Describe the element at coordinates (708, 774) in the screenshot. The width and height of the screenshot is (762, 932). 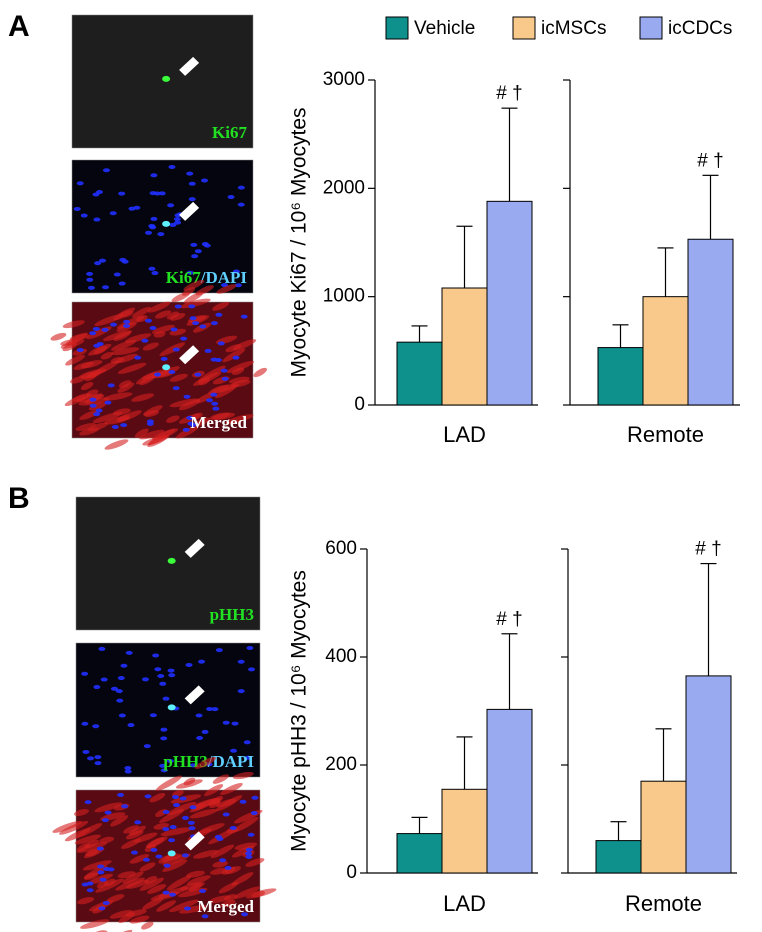
I see `bar` at that location.